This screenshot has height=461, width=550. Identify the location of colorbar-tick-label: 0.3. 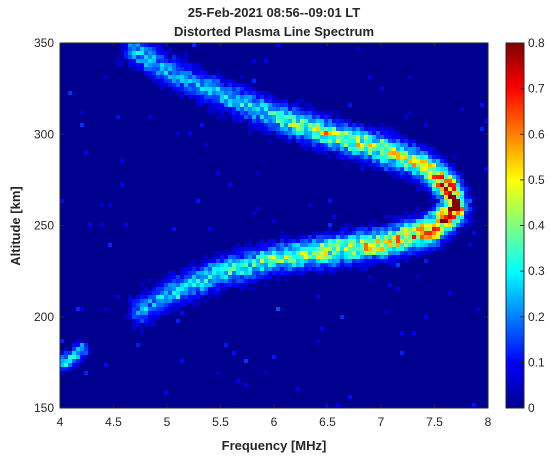
(536, 271).